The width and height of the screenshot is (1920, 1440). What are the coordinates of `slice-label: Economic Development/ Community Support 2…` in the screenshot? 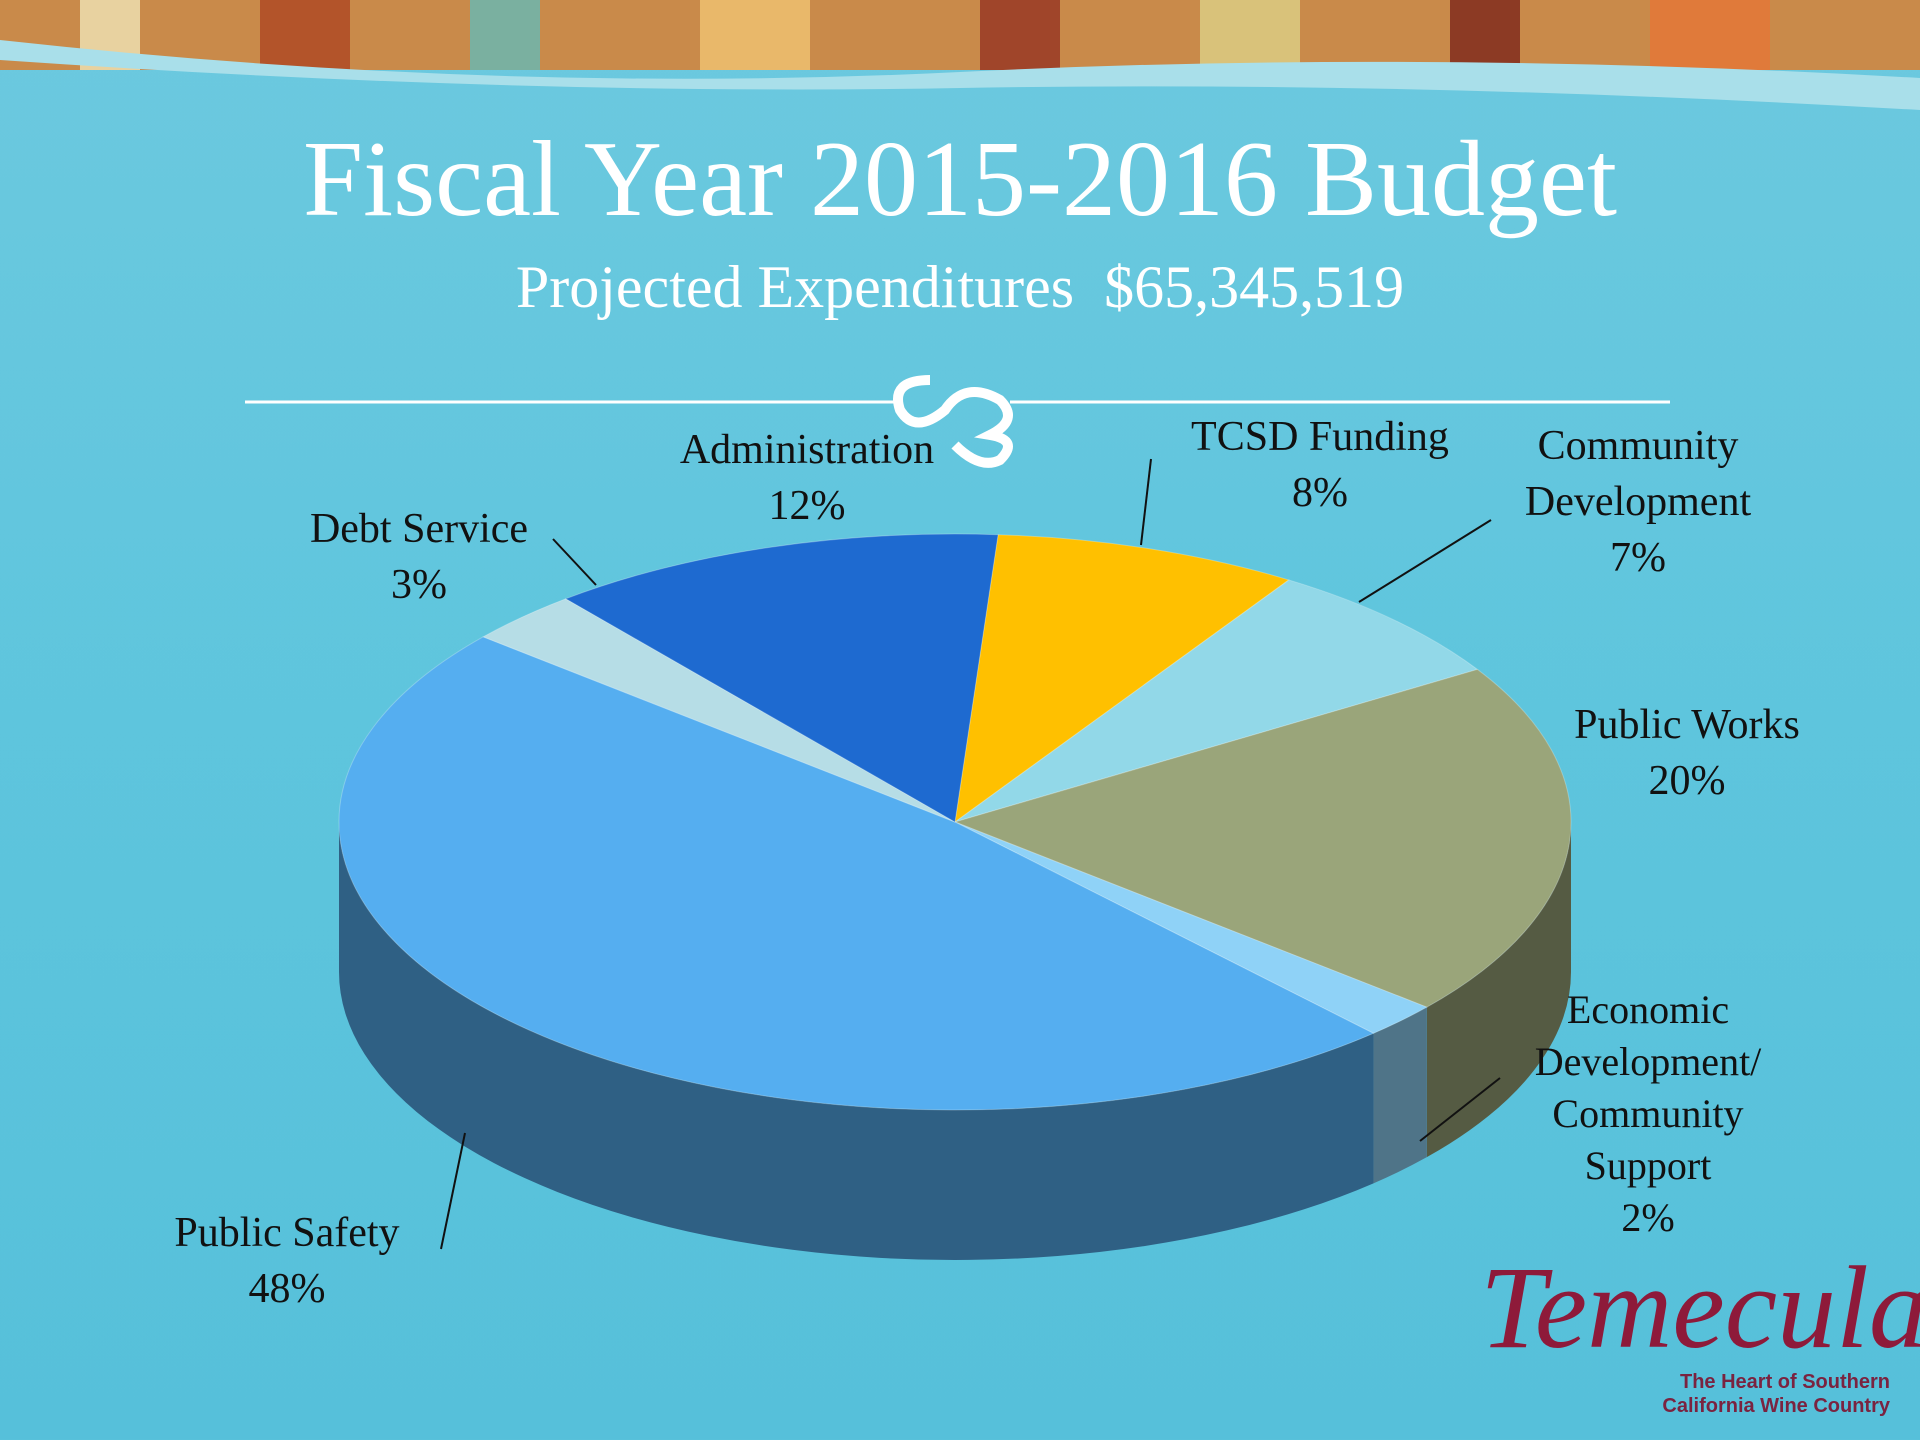 It's located at (1648, 1114).